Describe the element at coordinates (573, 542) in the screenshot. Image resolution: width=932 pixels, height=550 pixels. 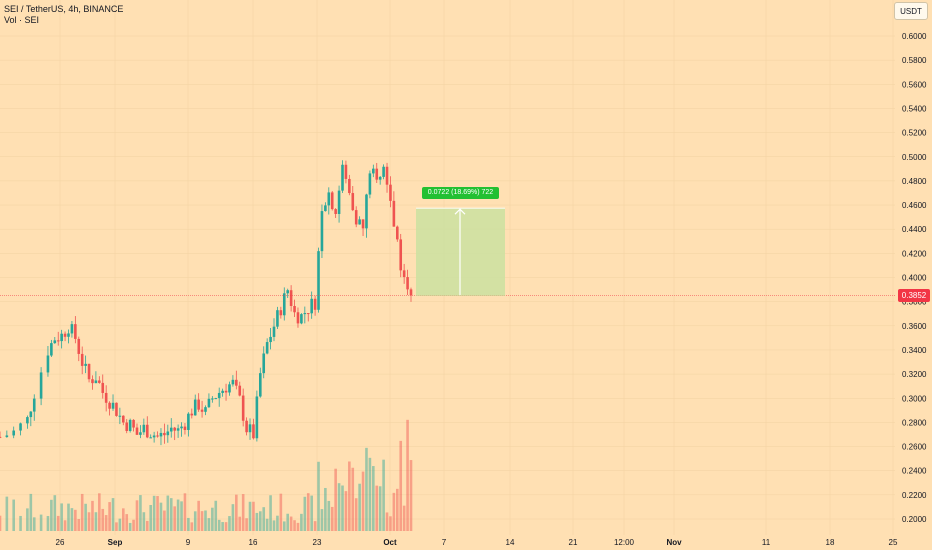
I see `time-tick-label: 21` at that location.